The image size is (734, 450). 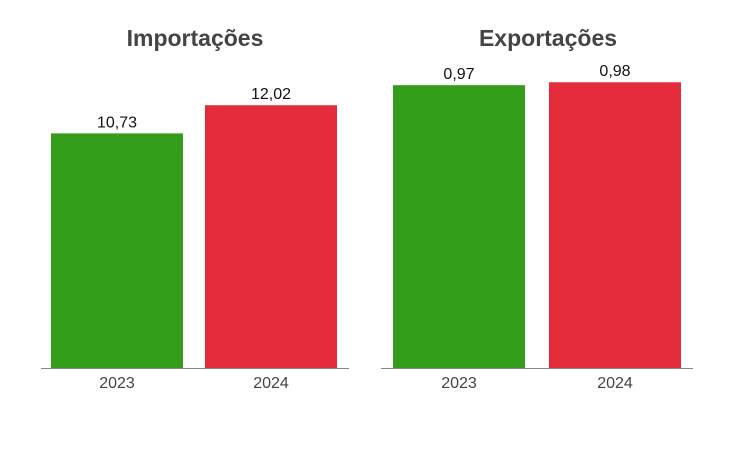 I want to click on data-label: 0,97, so click(x=458, y=74).